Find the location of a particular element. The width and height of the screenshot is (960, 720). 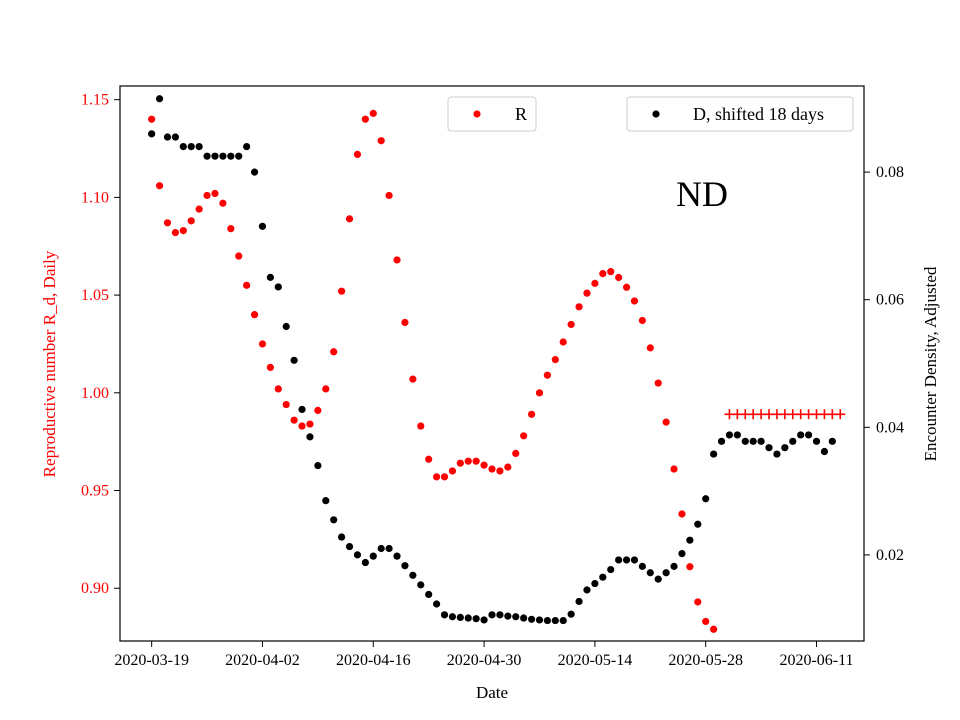

x-tick-label-4: 2020-05-14 is located at coordinates (595, 660).